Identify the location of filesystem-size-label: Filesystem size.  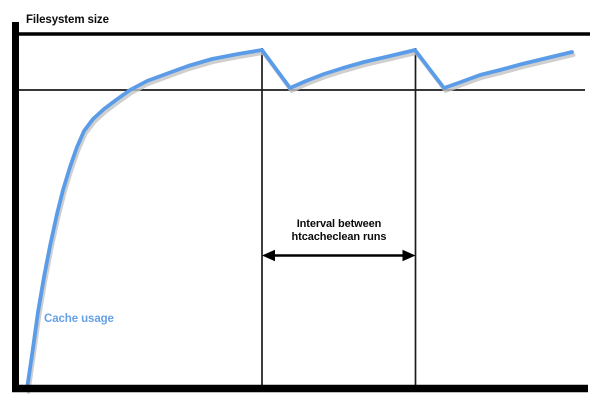
(67, 20).